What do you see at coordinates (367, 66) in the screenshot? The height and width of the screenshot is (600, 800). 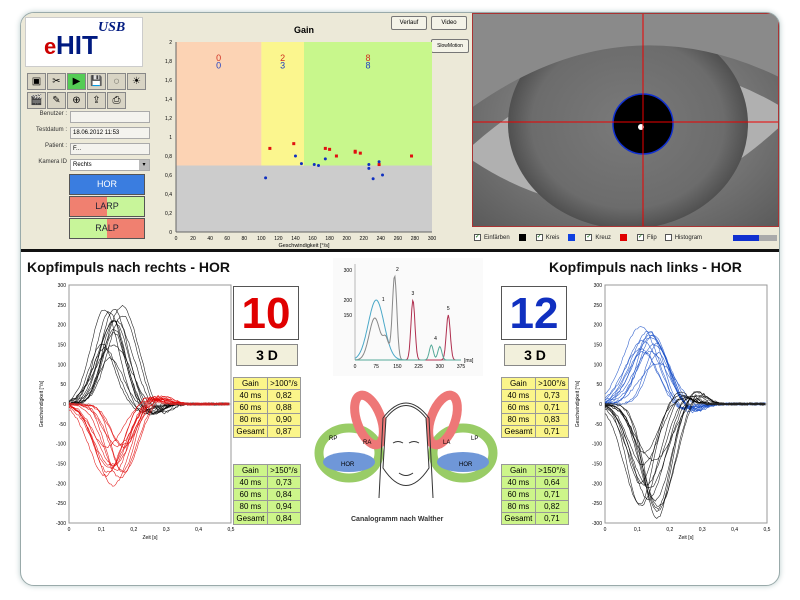 I see `count-blue: 8` at bounding box center [367, 66].